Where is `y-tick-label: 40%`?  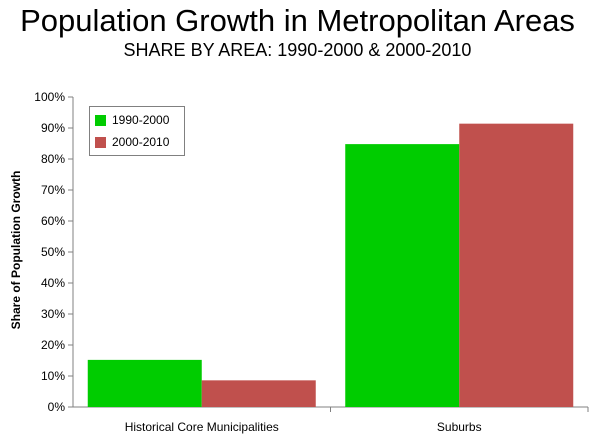 y-tick-label: 40% is located at coordinates (53, 283).